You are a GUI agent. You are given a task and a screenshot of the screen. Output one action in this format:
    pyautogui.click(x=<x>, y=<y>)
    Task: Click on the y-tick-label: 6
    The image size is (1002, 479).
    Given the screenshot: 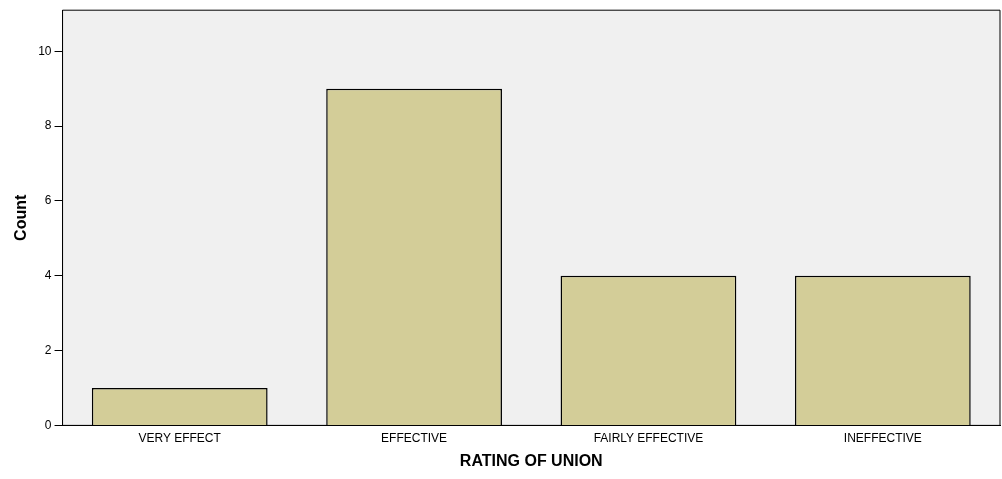 What is the action you would take?
    pyautogui.click(x=48, y=200)
    